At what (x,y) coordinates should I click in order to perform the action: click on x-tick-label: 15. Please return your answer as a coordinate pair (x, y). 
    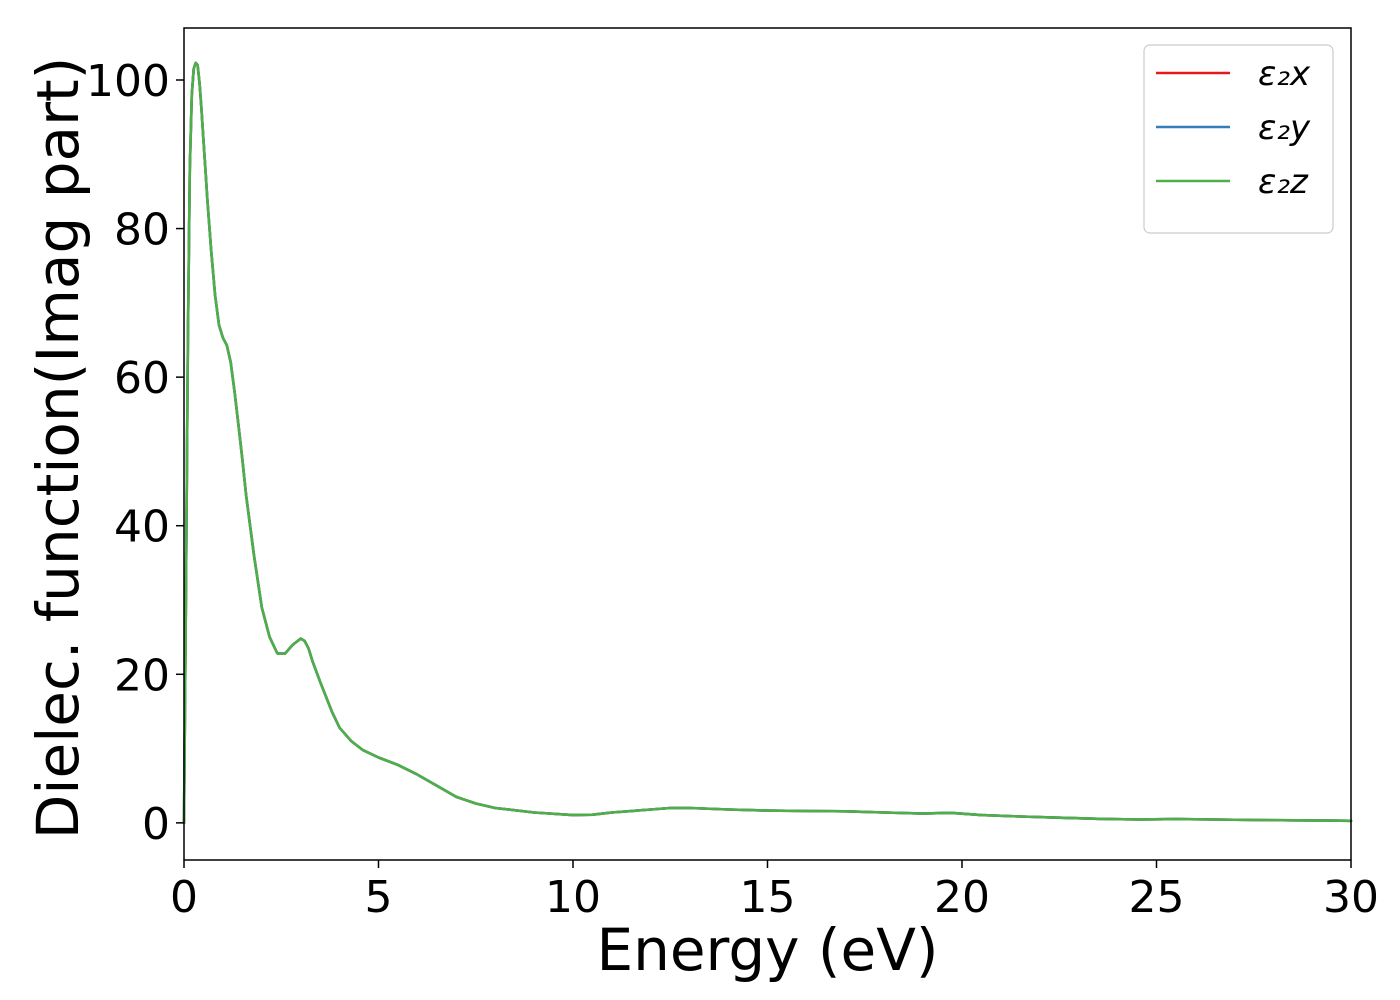
    Looking at the image, I should click on (768, 897).